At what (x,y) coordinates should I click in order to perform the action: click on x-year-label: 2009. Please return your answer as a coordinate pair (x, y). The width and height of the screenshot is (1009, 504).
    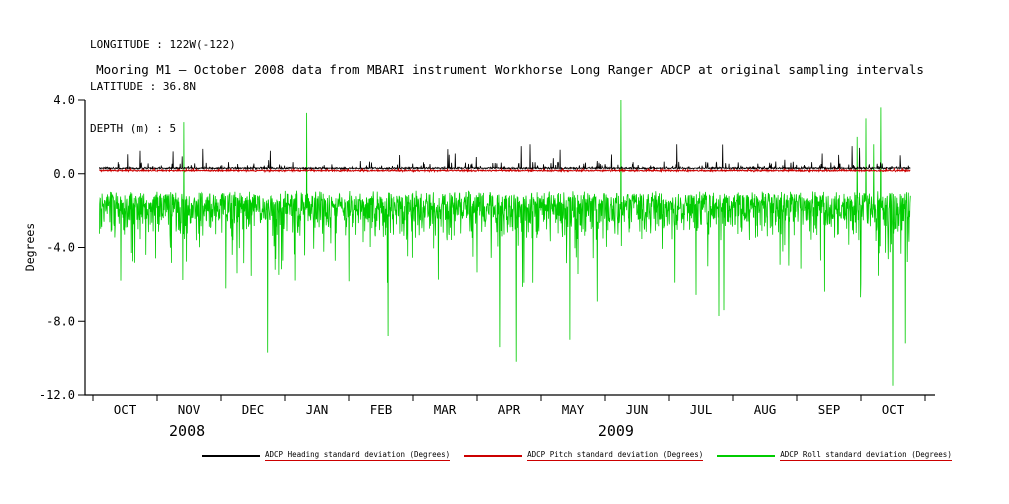
    Looking at the image, I should click on (616, 431).